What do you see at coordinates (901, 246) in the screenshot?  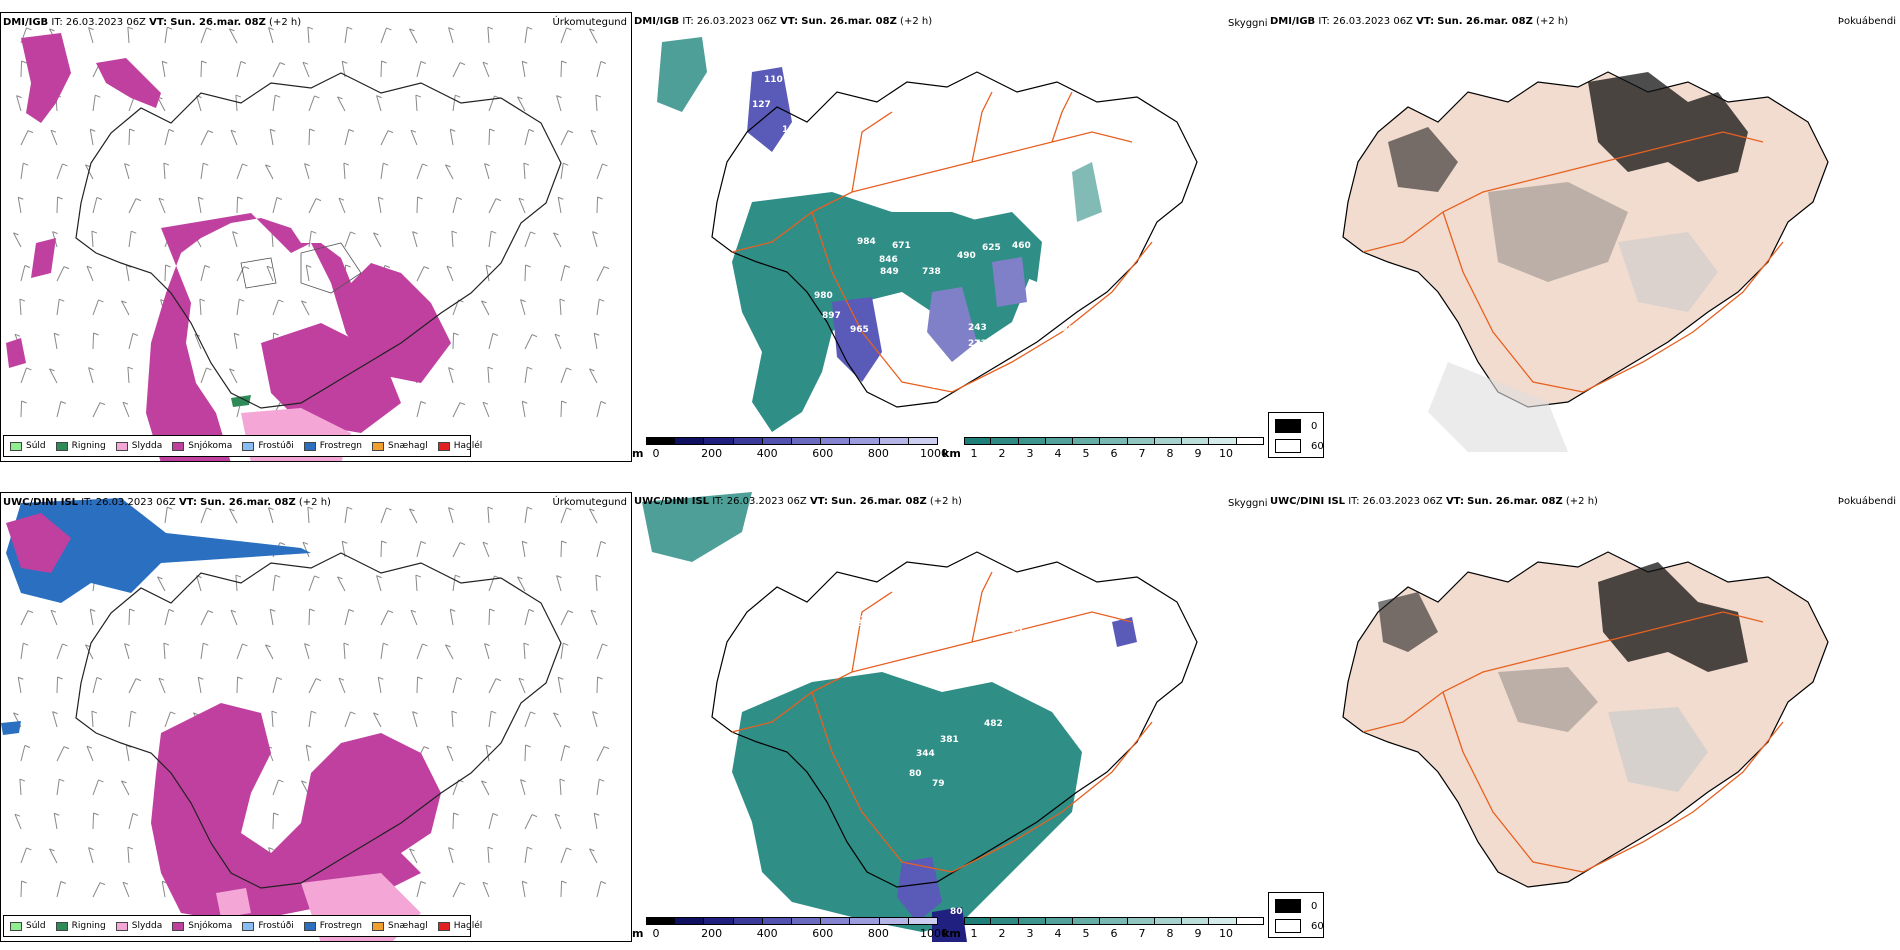 I see `ceiling-value-label: 671` at bounding box center [901, 246].